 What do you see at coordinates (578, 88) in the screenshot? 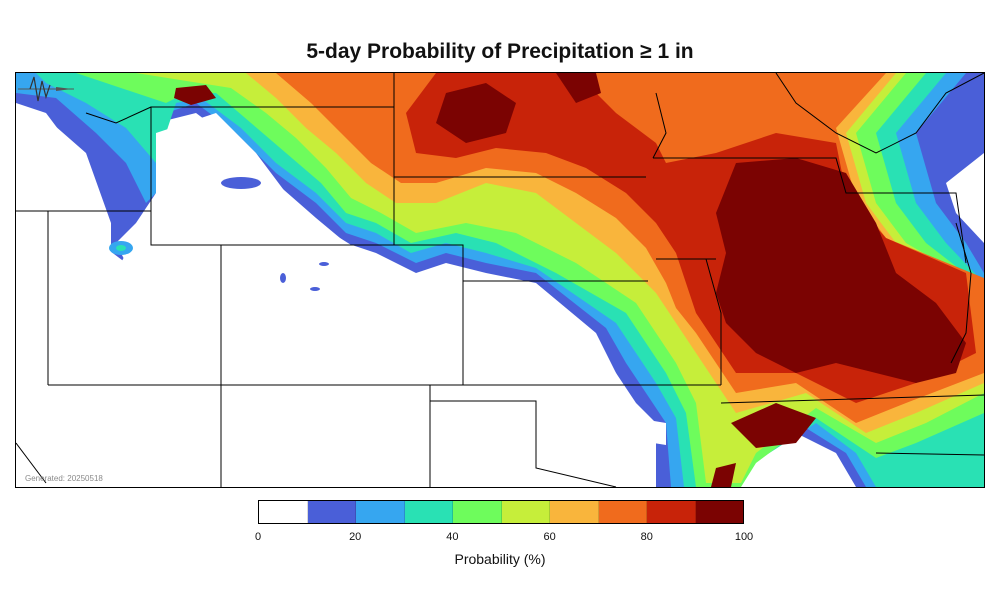
I see `contour-90-ne` at bounding box center [578, 88].